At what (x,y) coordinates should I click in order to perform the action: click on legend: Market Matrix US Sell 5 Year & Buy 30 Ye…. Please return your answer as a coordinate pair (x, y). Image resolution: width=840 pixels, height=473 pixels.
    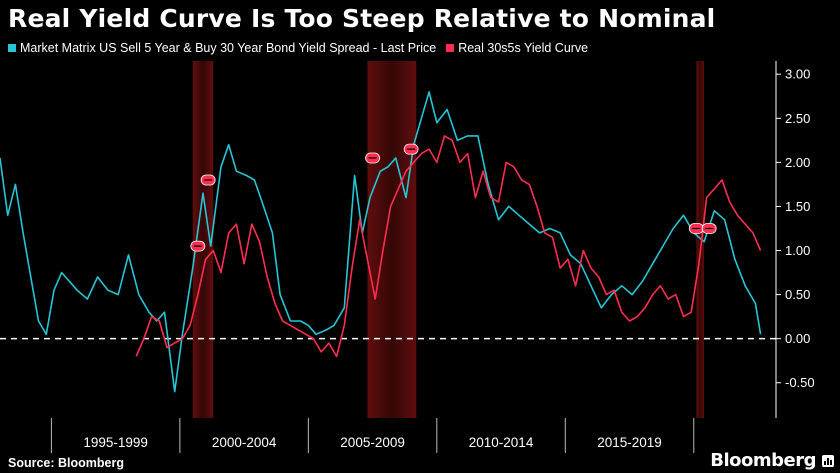
    Looking at the image, I should click on (303, 48).